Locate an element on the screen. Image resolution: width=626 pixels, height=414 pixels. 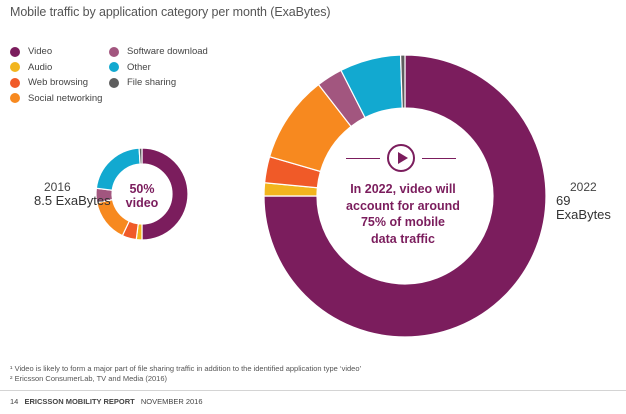
legend-swatch-video is located at coordinates (15, 51).